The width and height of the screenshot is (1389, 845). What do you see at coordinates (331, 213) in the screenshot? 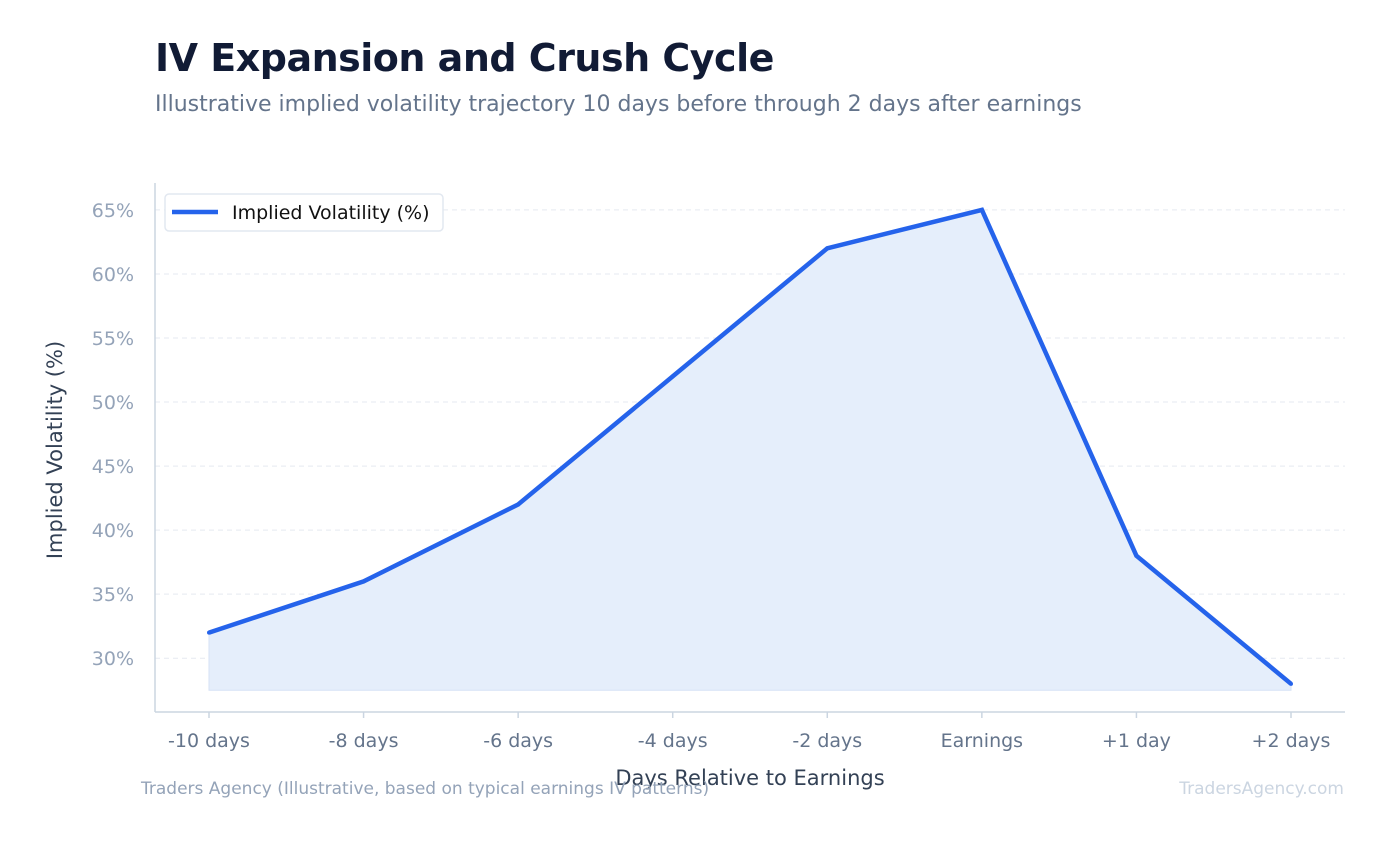
I see `legend-label: Implied Volatility (%)` at bounding box center [331, 213].